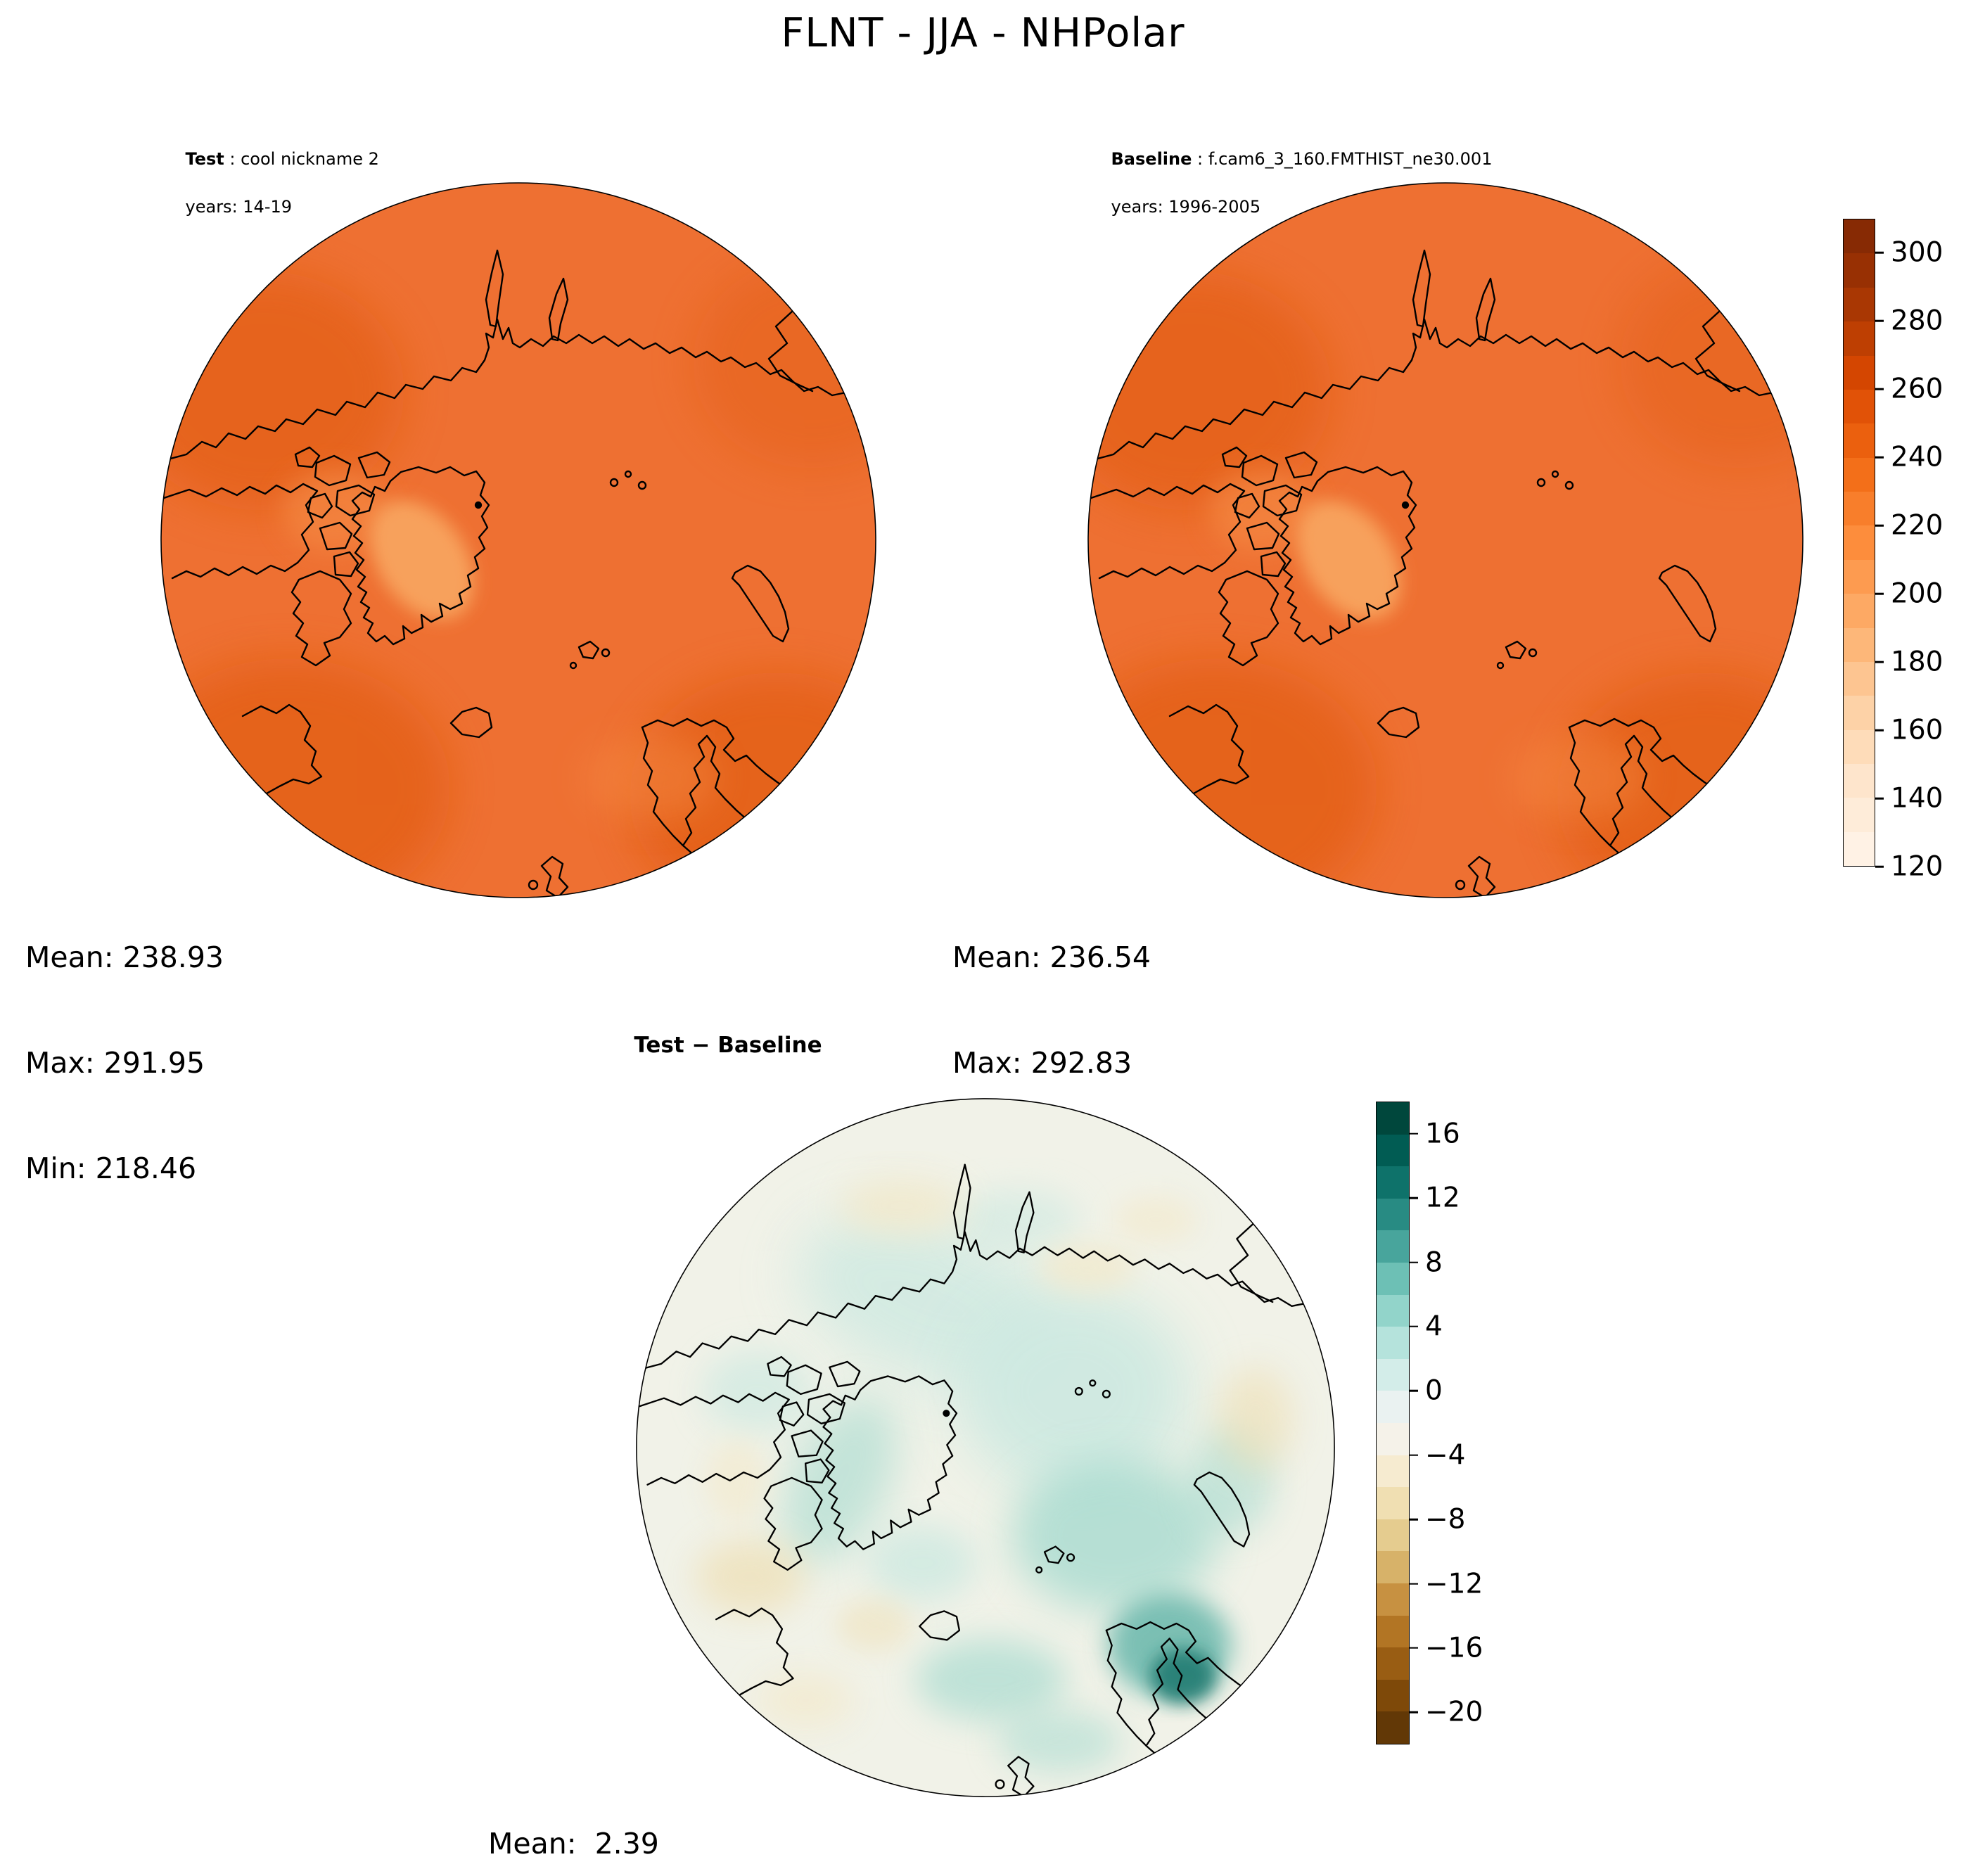 The height and width of the screenshot is (1876, 1966). I want to click on colorbar-tick-label: −8, so click(1445, 1520).